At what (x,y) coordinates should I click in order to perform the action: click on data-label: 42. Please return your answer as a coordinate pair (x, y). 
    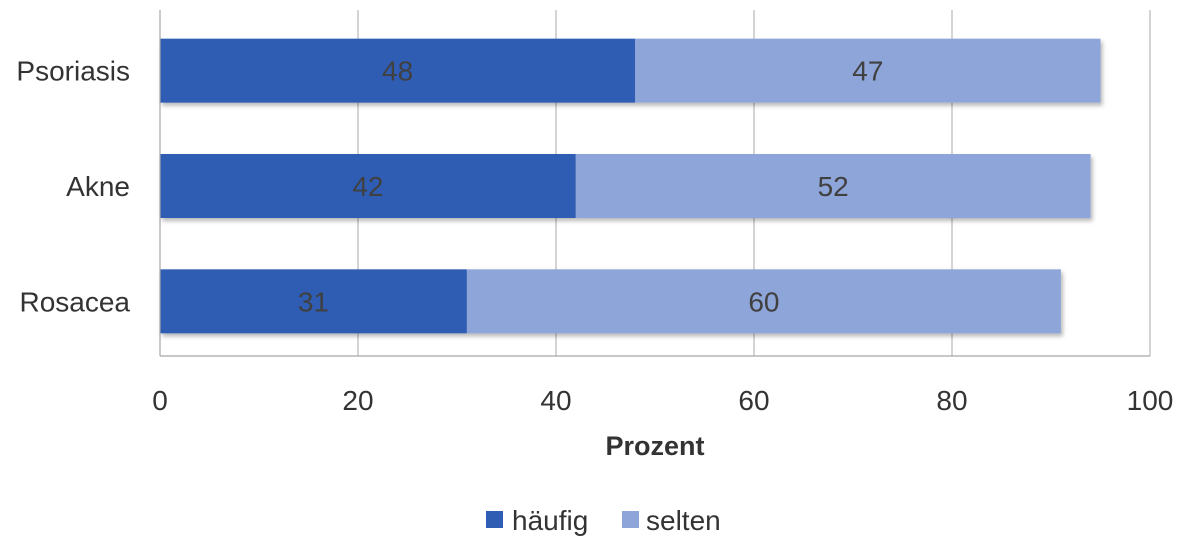
    Looking at the image, I should click on (367, 186).